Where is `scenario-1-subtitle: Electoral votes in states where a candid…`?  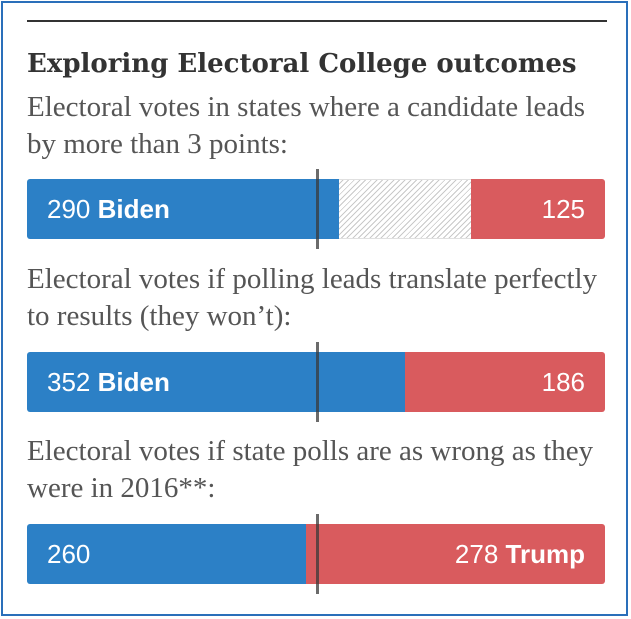
scenario-1-subtitle: Electoral votes in states where a candid… is located at coordinates (306, 125).